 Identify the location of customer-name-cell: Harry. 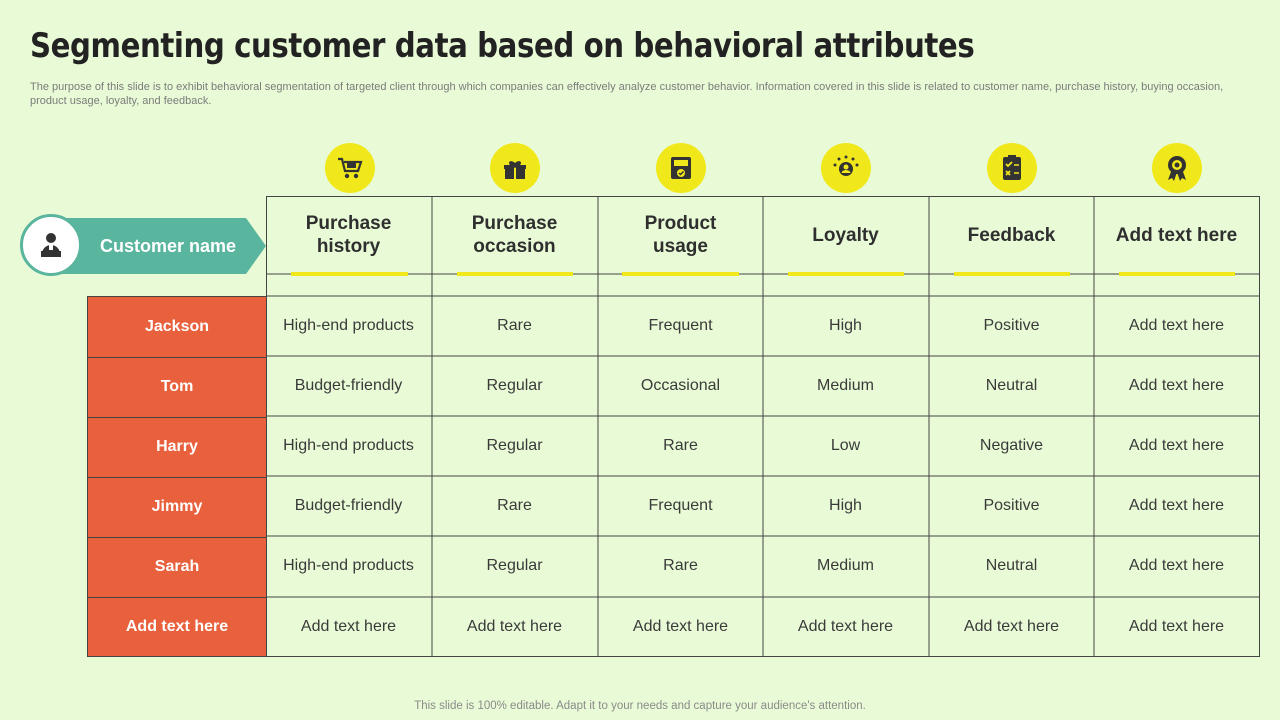
(177, 446).